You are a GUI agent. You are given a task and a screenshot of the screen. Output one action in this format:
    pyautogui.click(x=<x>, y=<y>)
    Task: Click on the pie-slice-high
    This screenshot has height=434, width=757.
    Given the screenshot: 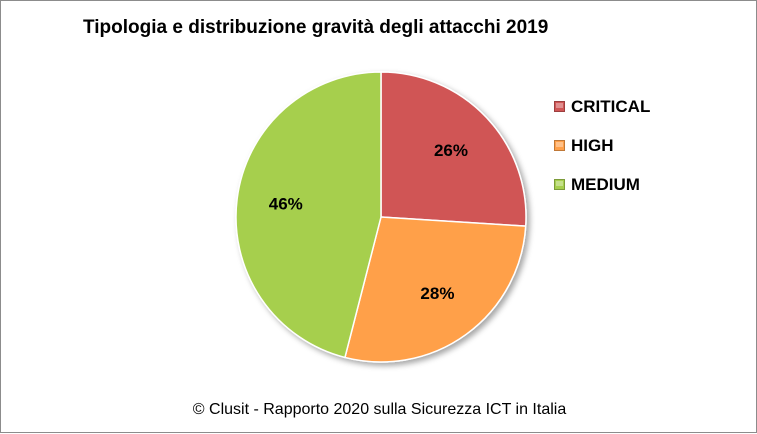 What is the action you would take?
    pyautogui.click(x=435, y=289)
    